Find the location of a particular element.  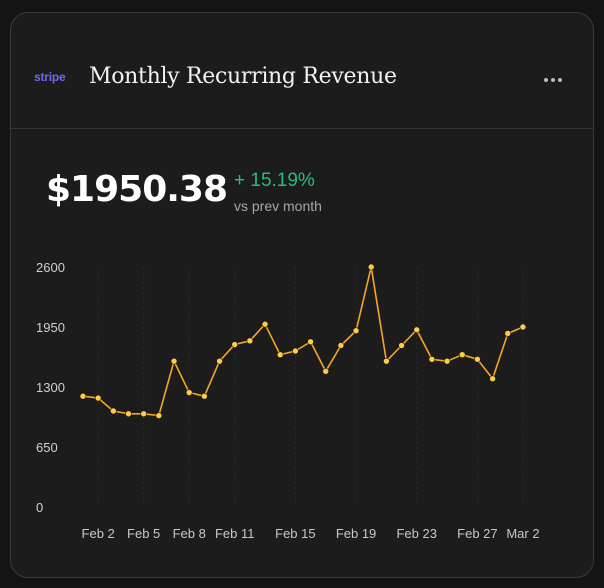

y-tick-label: 650 is located at coordinates (47, 447).